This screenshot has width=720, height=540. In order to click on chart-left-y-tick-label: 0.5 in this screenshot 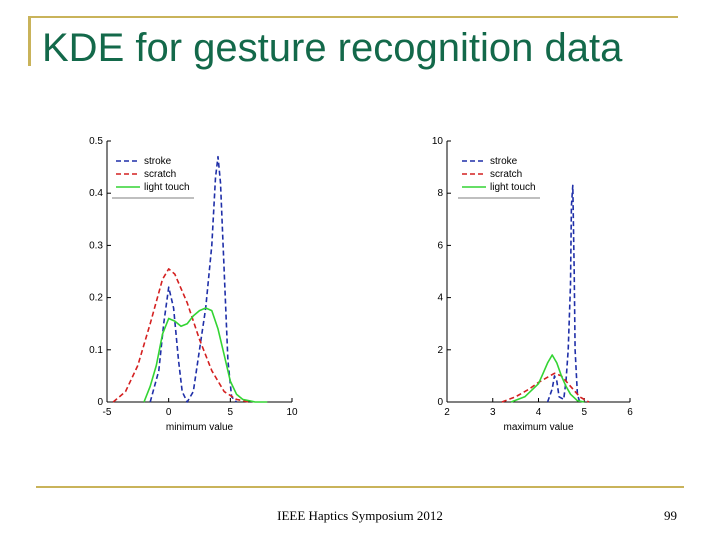, I will do `click(96, 141)`.